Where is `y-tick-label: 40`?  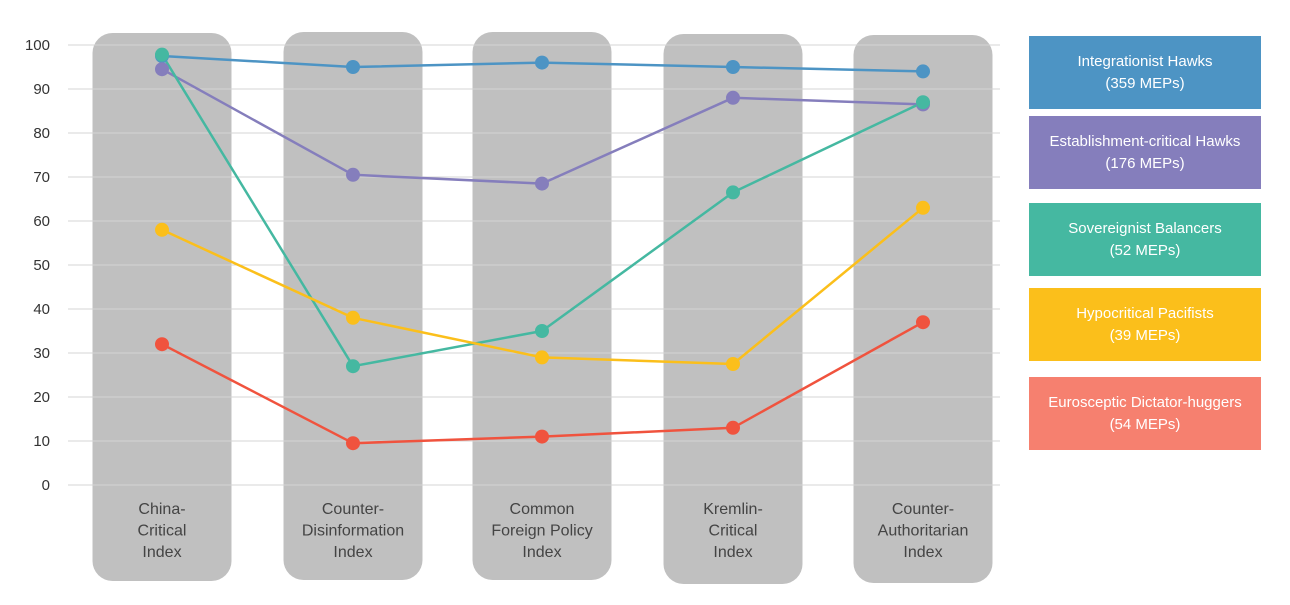
y-tick-label: 40 is located at coordinates (41, 309).